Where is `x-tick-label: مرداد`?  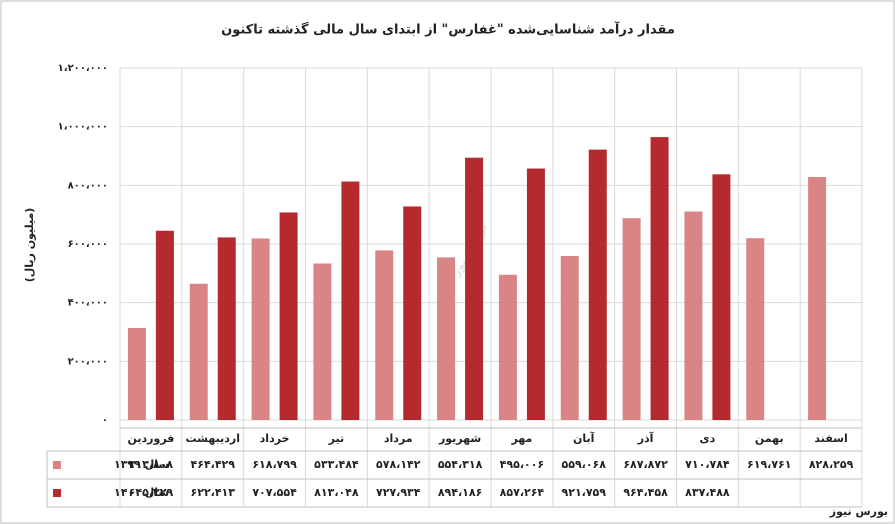 x-tick-label: مرداد is located at coordinates (398, 438).